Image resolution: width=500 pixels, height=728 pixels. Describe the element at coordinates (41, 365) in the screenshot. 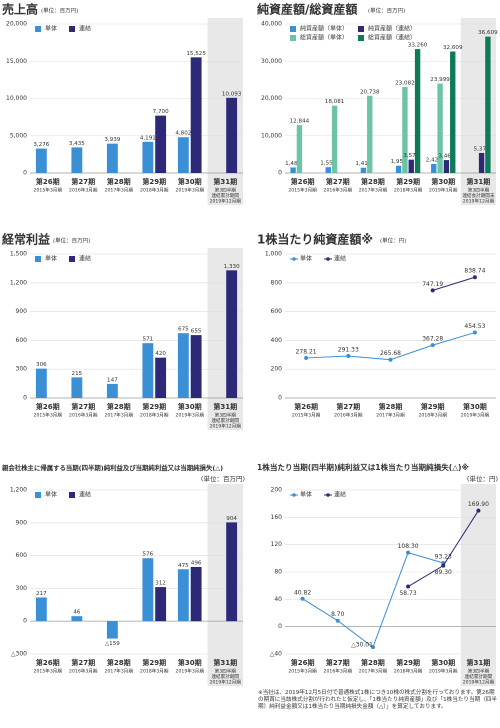

I see `value-label: 306` at that location.